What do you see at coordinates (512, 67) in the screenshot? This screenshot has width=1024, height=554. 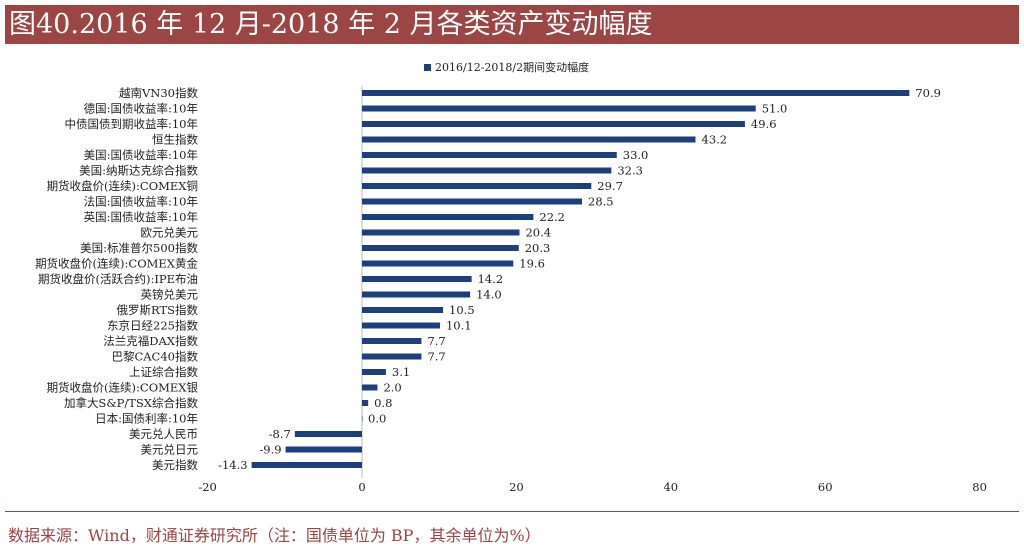 I see `legend-label: 2016/12-2018/2期间变动幅度` at bounding box center [512, 67].